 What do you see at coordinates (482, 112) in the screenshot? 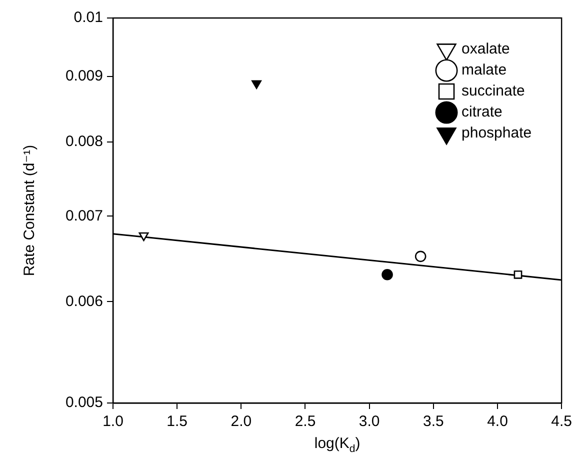
I see `legend-label: citrate` at bounding box center [482, 112].